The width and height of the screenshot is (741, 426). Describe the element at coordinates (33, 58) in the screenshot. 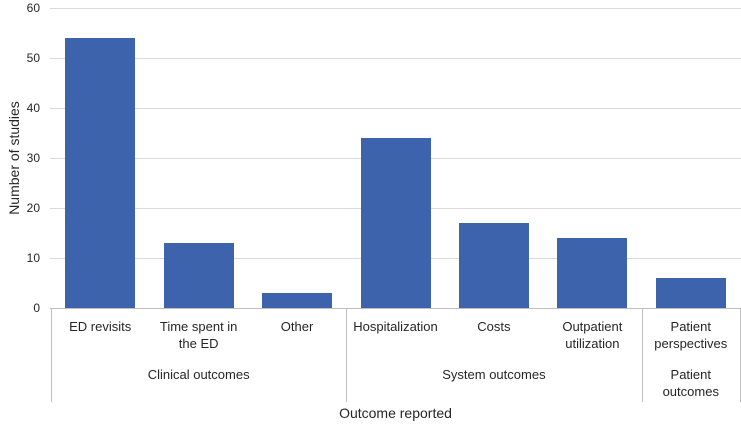

I see `y-tick-label-50: 50` at that location.